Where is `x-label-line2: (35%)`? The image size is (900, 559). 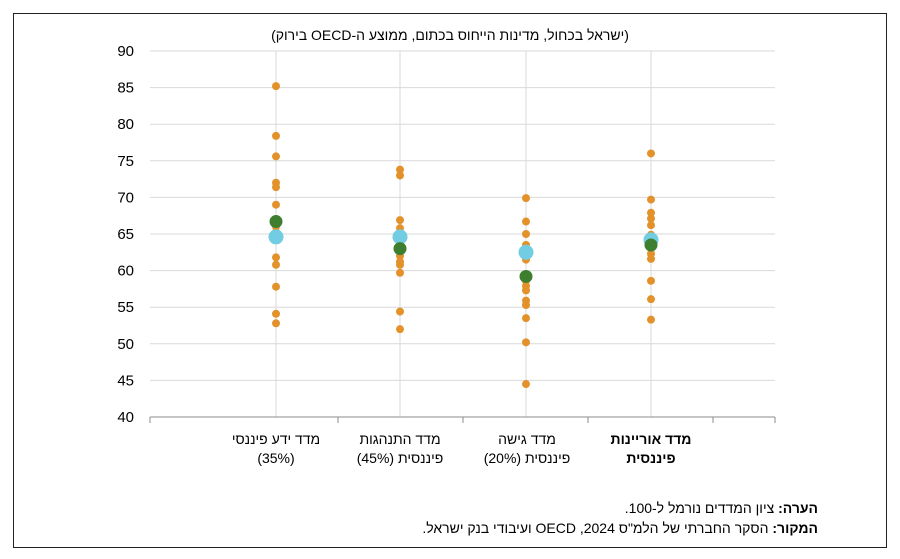
x-label-line2: (35%) is located at coordinates (276, 458).